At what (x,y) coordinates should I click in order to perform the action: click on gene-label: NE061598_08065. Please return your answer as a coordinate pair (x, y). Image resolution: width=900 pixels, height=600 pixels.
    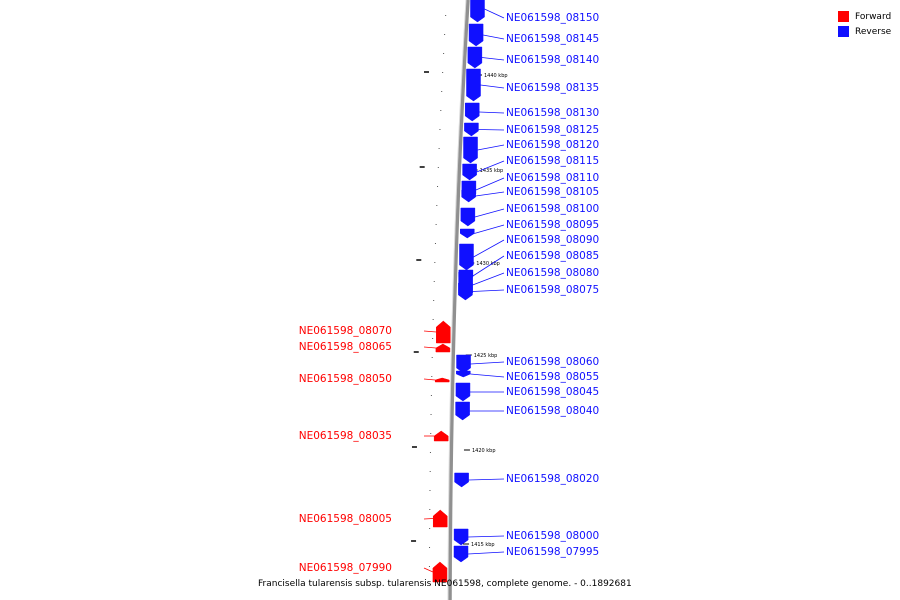
    Looking at the image, I should click on (345, 347).